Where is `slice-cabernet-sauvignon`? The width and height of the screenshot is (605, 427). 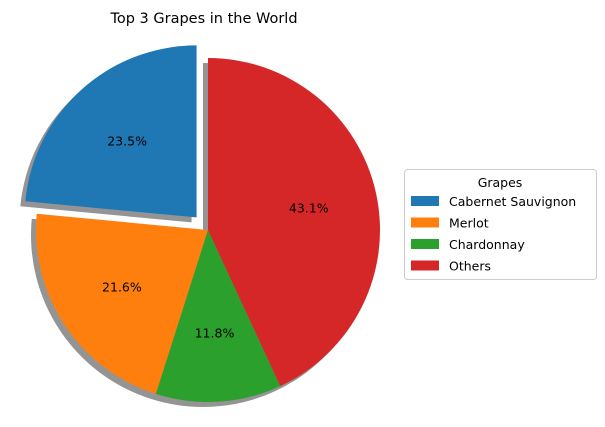 slice-cabernet-sauvignon is located at coordinates (111, 131).